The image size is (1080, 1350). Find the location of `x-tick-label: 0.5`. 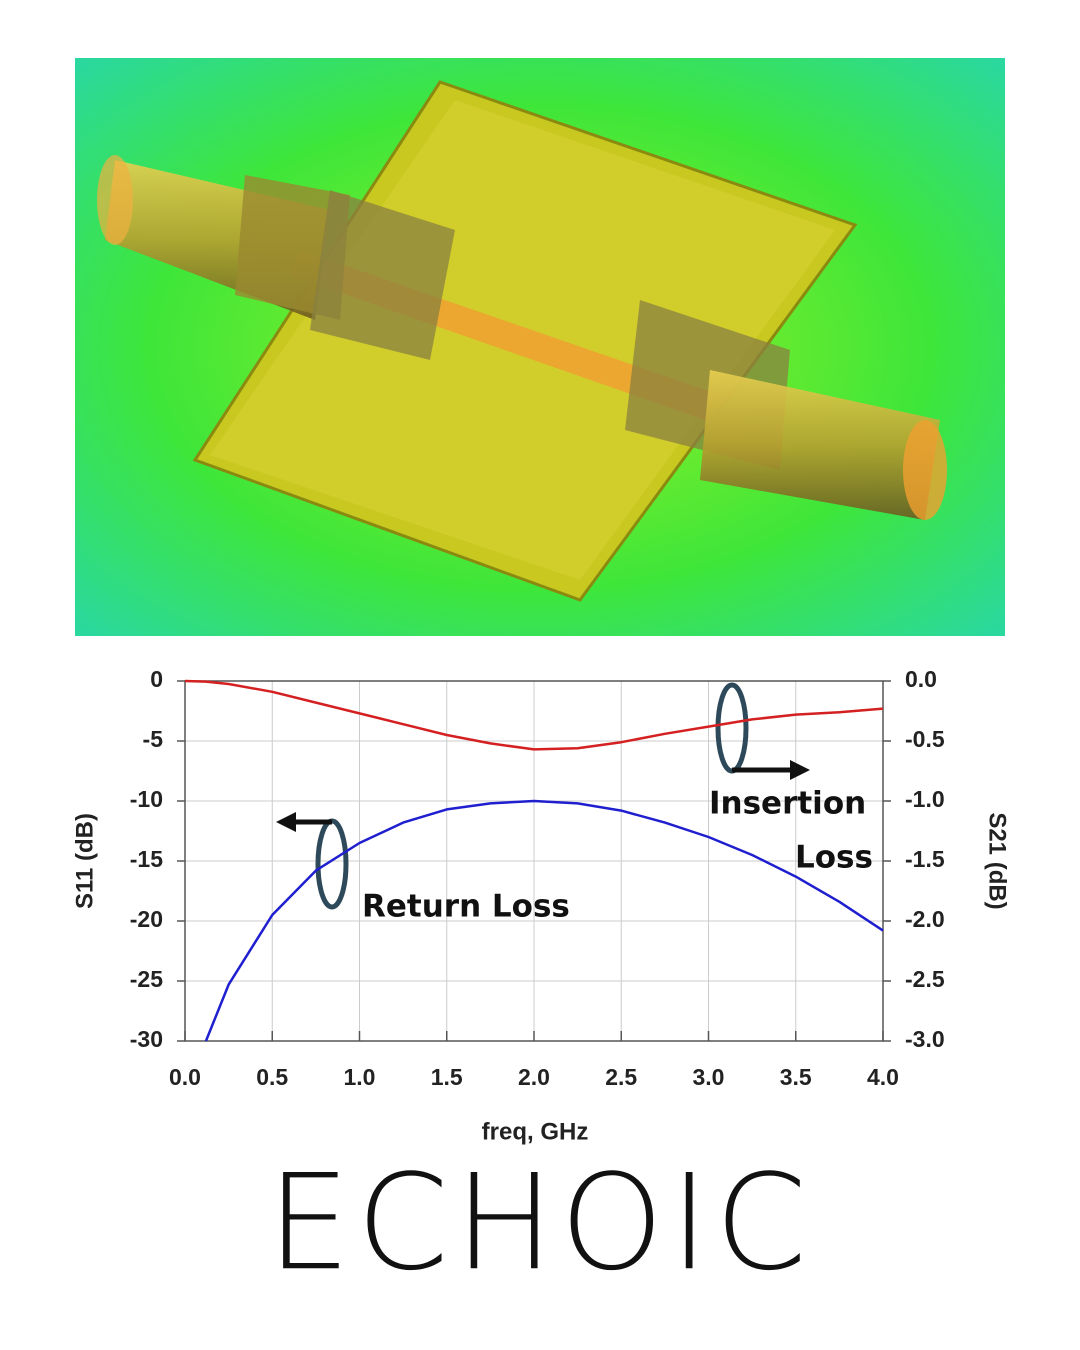

x-tick-label: 0.5 is located at coordinates (272, 1077).